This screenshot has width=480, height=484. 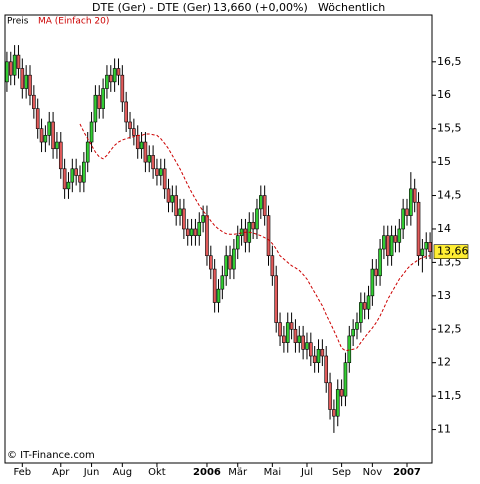 I want to click on x-tick-label: Sep, so click(x=341, y=472).